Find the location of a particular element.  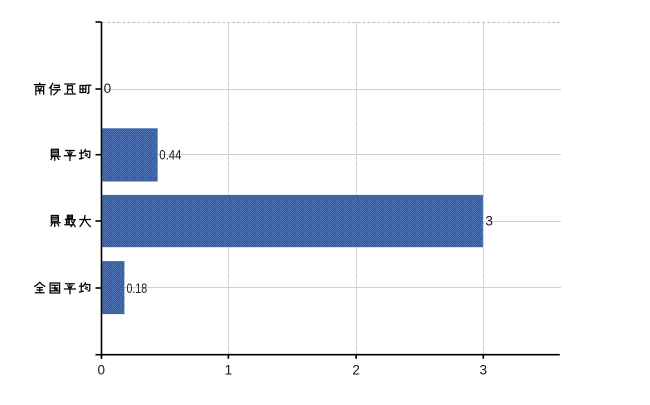

svg-text: 0.44 is located at coordinates (170, 154).